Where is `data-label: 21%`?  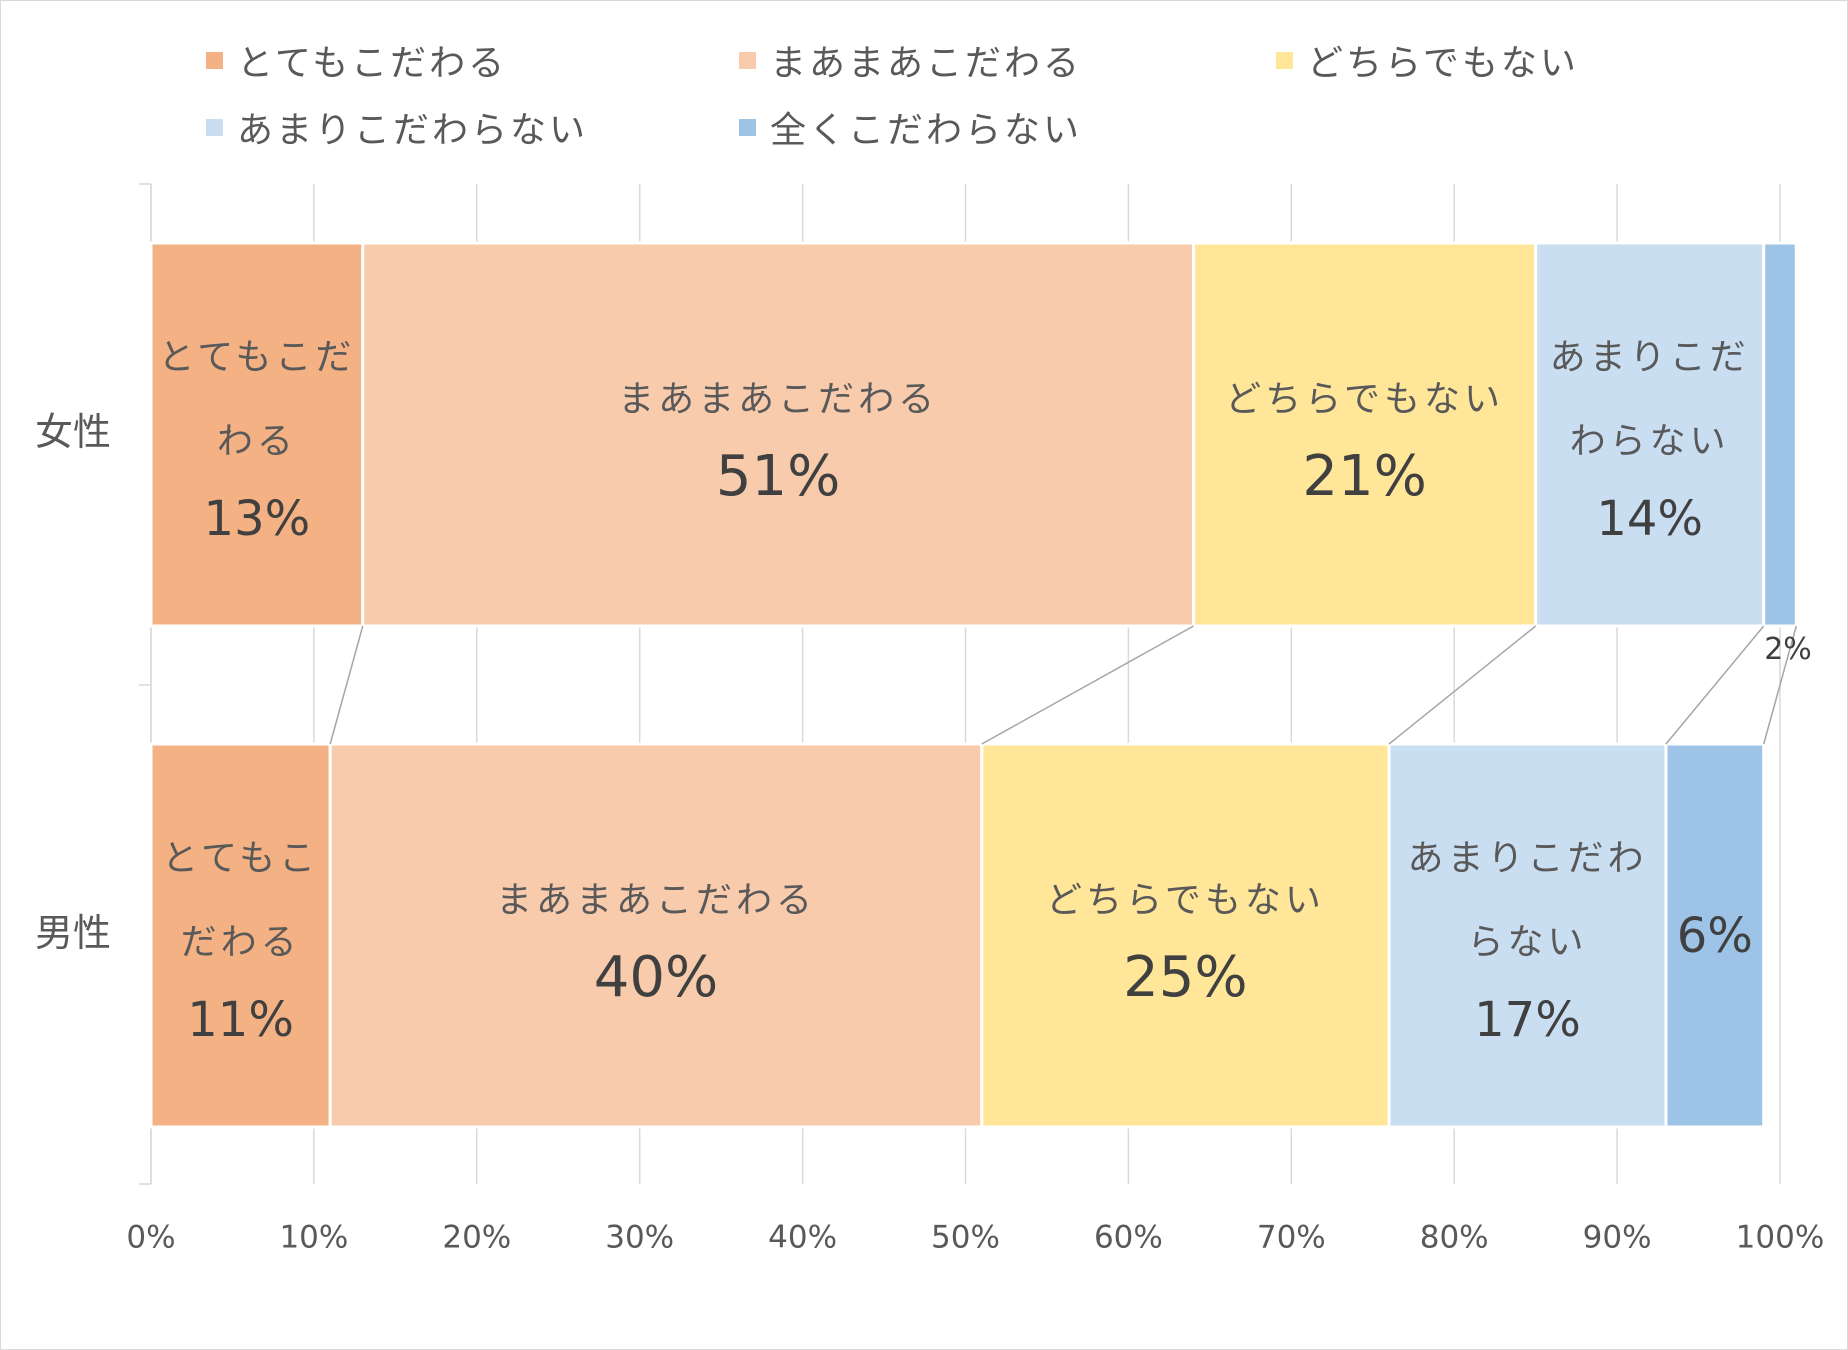 data-label: 21% is located at coordinates (1364, 476).